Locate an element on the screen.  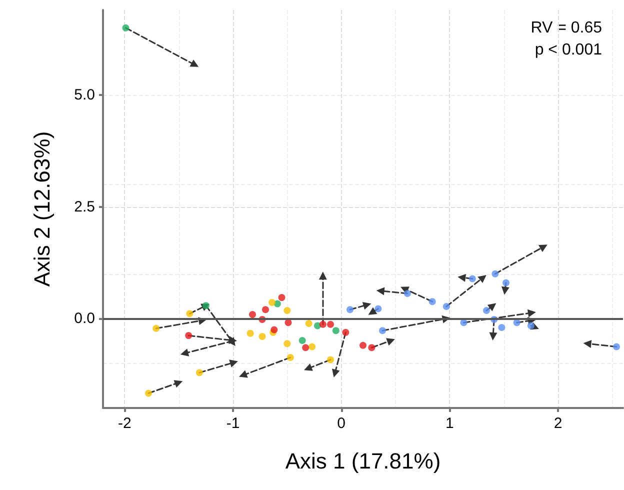
y-axis-title: Axis 2 (12.63%) is located at coordinates (42, 209).